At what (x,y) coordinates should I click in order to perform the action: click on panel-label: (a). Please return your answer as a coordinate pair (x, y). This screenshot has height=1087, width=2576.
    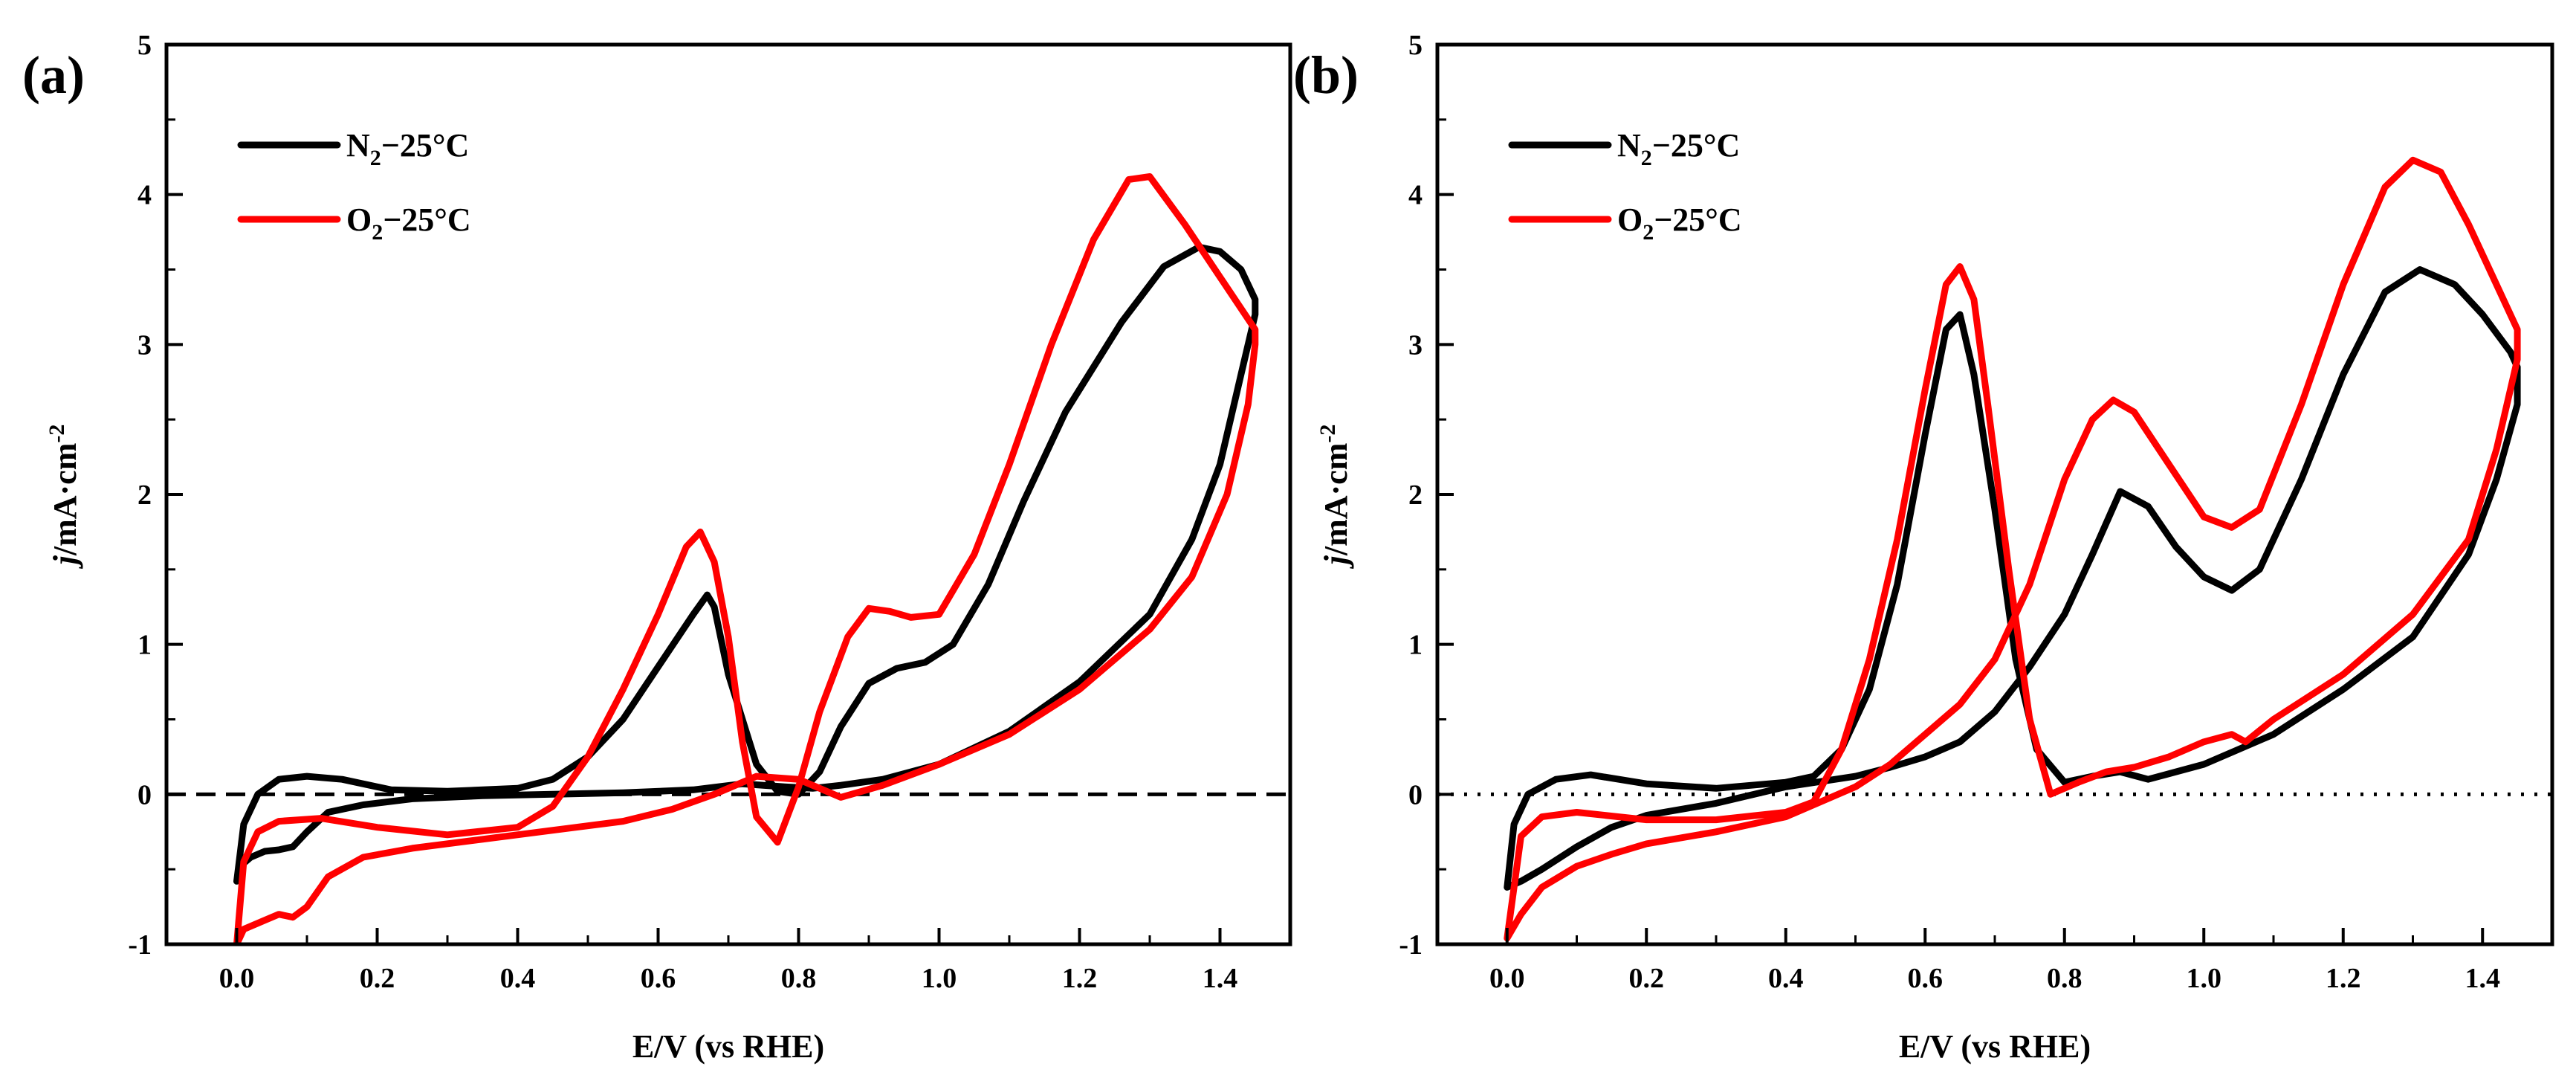
    Looking at the image, I should click on (54, 75).